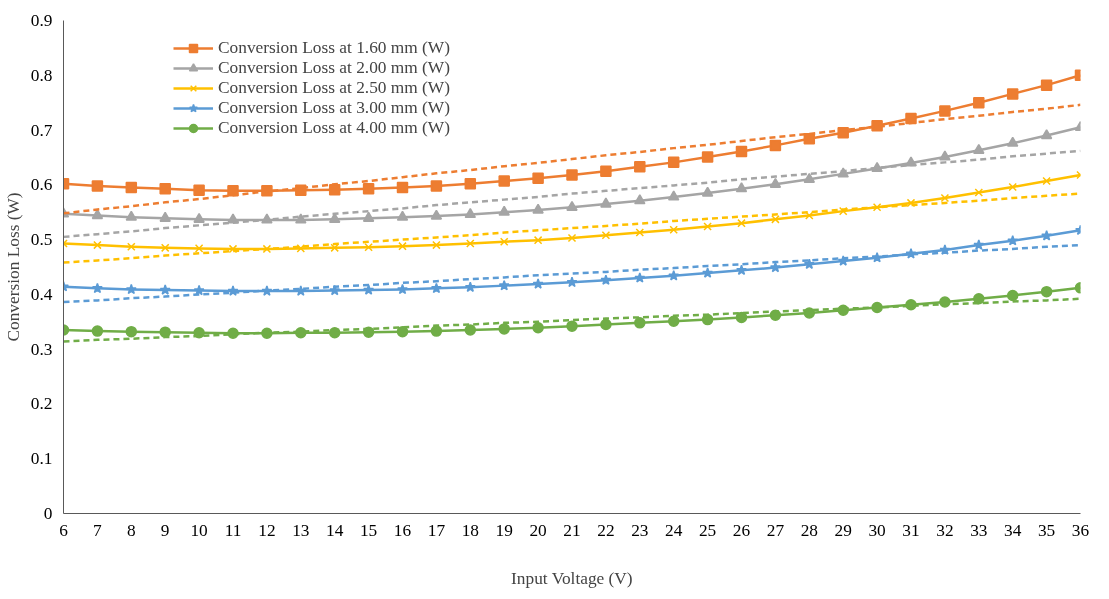  What do you see at coordinates (13, 267) in the screenshot?
I see `y-axis-title: Conversion Loss (W)` at bounding box center [13, 267].